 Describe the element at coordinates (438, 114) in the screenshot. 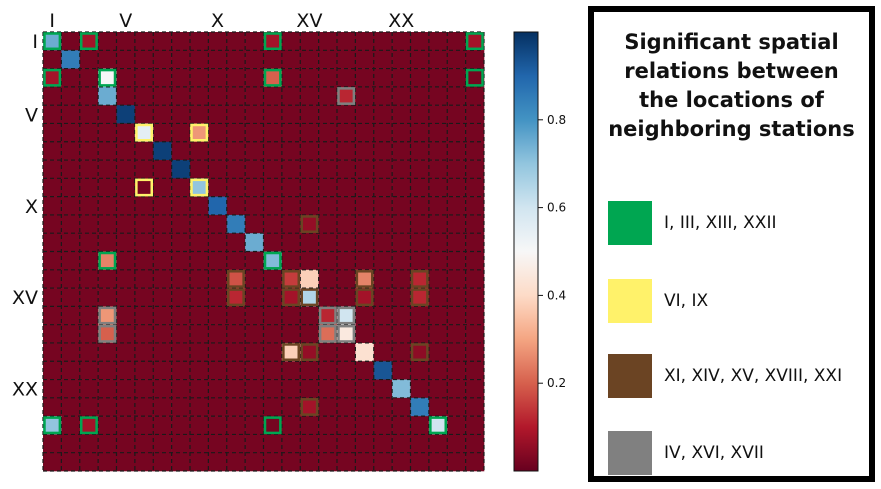

I see `heatmap-cell-r4-c21` at that location.